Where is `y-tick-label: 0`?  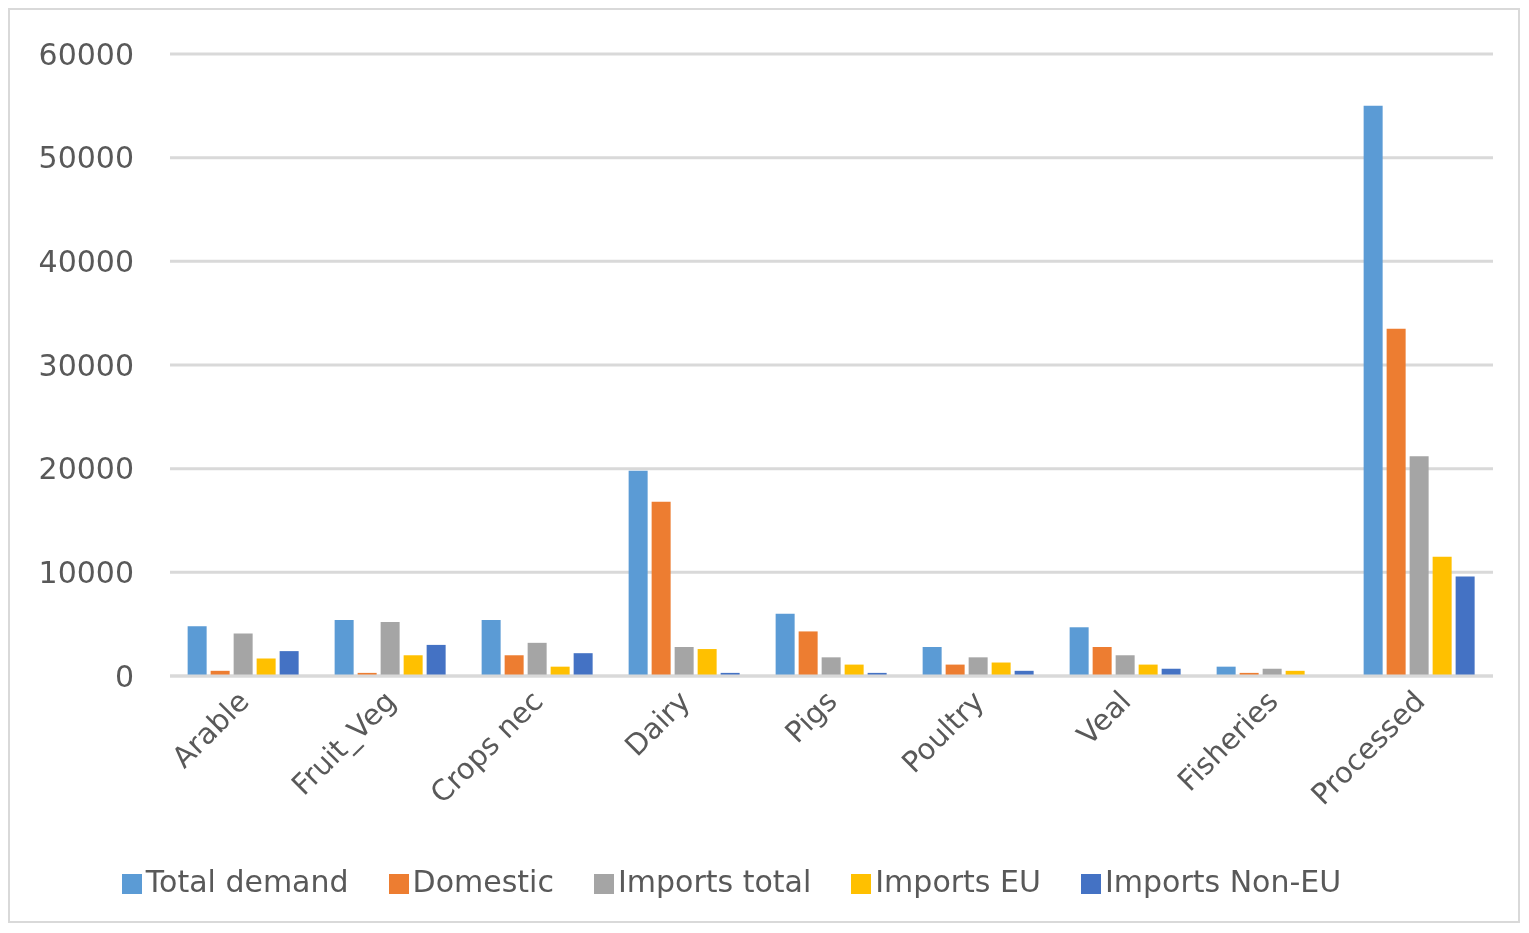
y-tick-label: 0 is located at coordinates (124, 676).